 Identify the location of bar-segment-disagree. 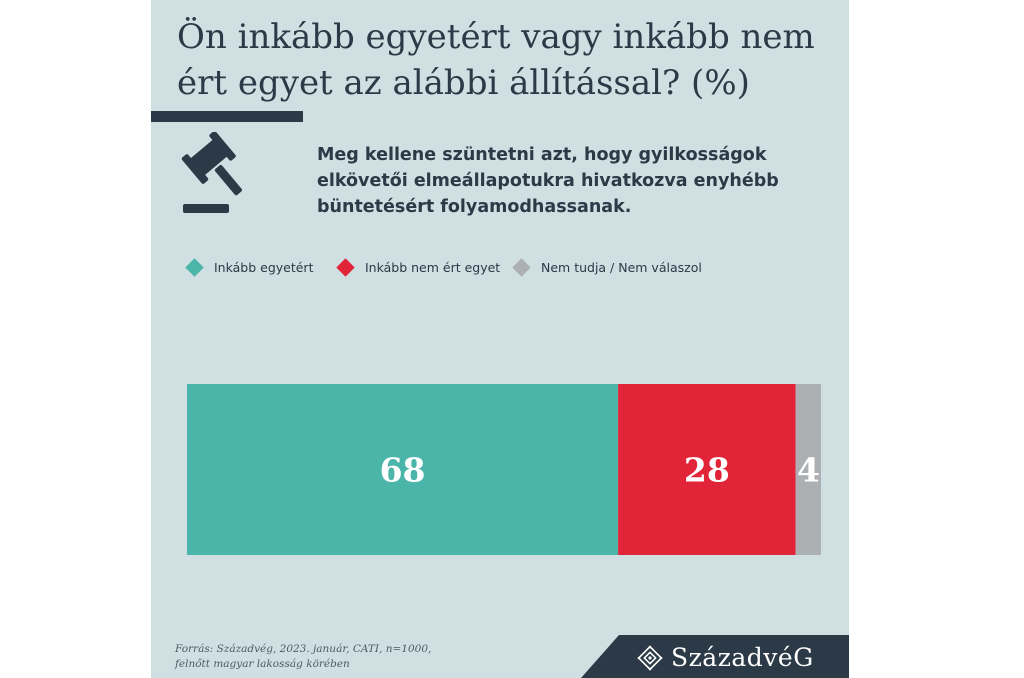
(707, 469).